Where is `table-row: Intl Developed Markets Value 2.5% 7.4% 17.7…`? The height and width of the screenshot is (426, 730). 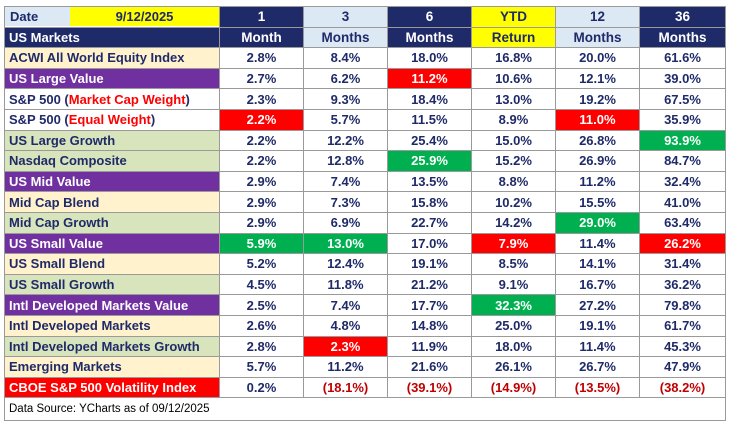
table-row: Intl Developed Markets Value 2.5% 7.4% 17.7… is located at coordinates (365, 305).